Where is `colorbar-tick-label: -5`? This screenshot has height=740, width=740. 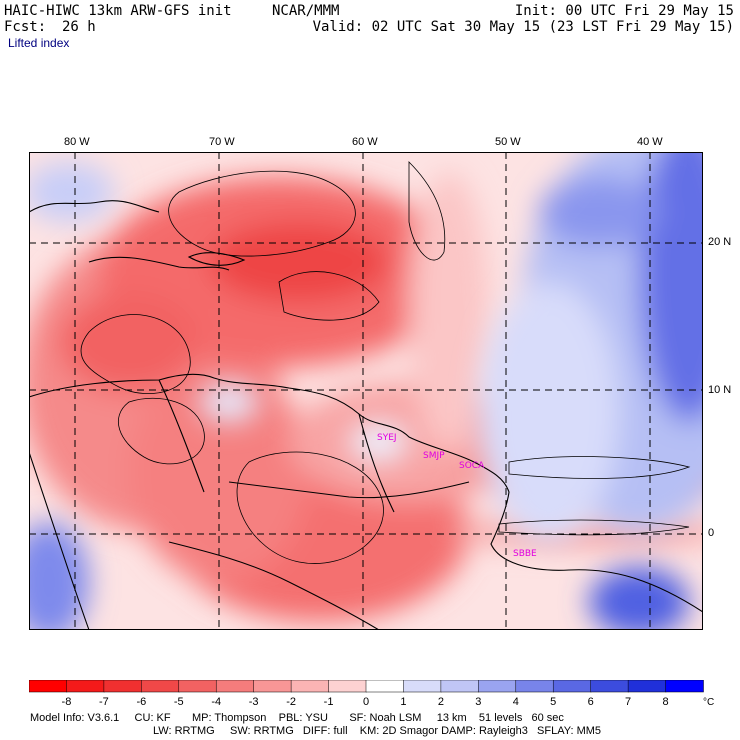
colorbar-tick-label: -5 is located at coordinates (179, 702).